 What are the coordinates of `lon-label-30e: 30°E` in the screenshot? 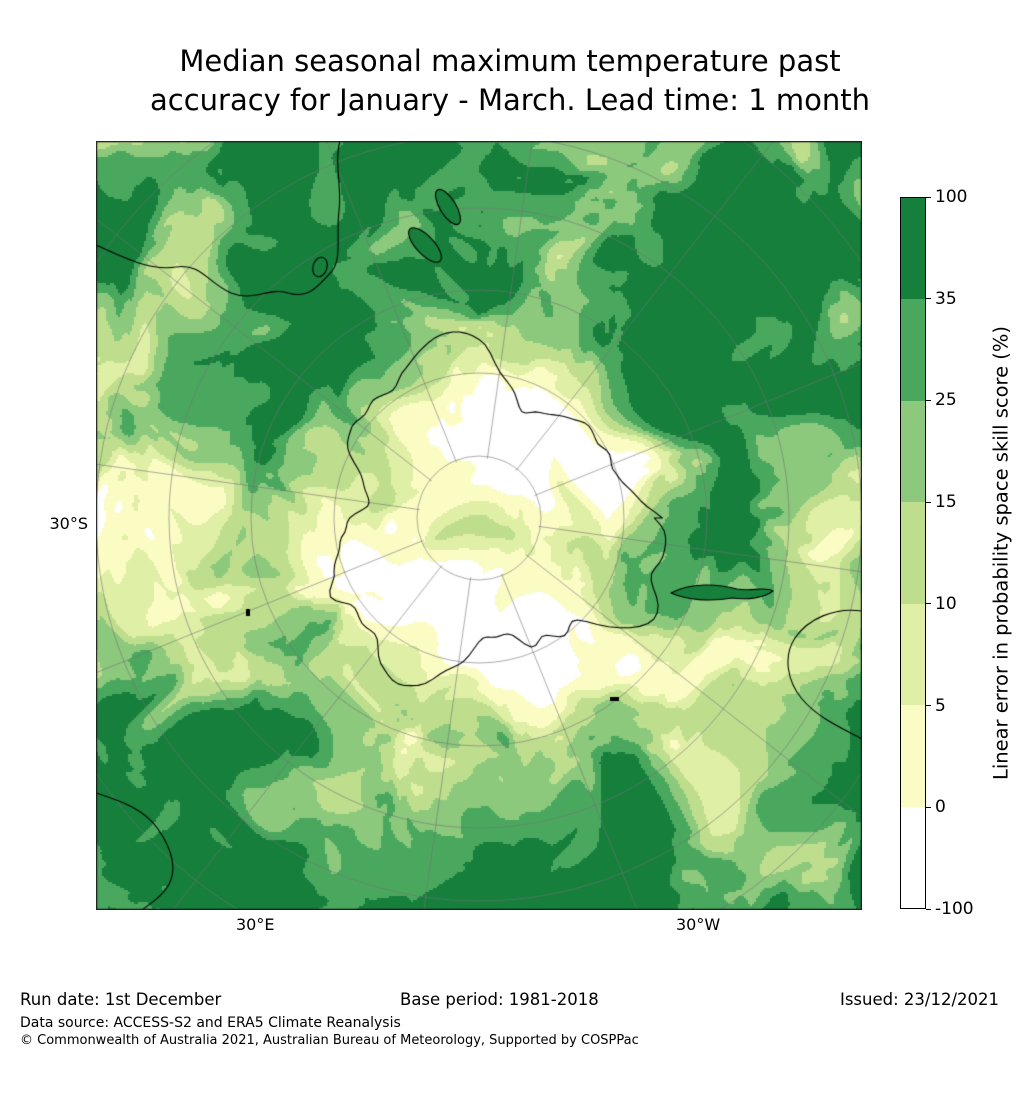 It's located at (255, 924).